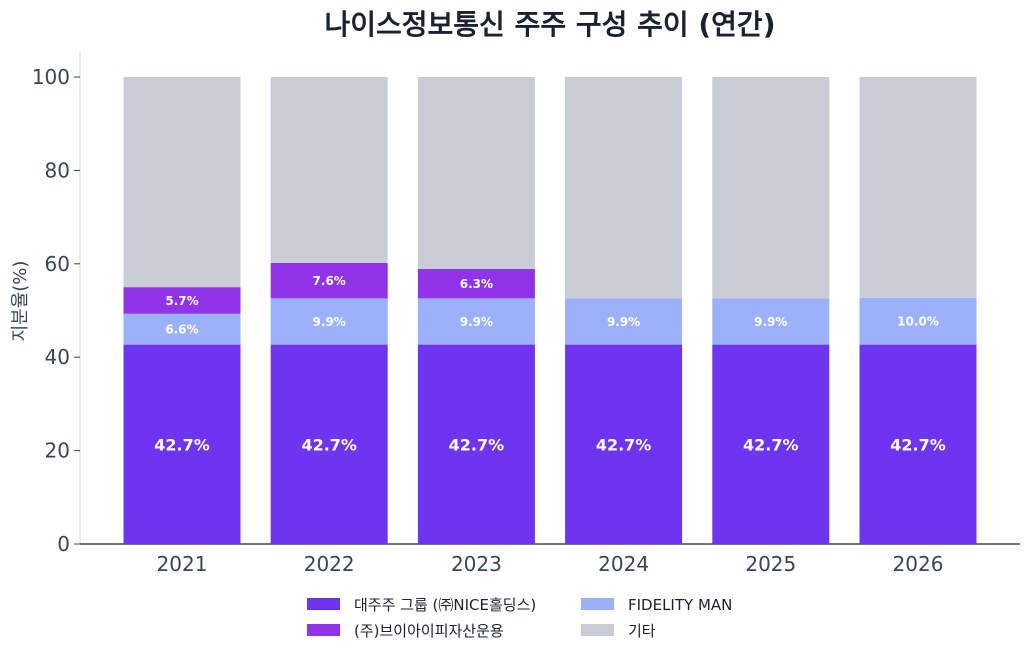 Image resolution: width=1030 pixels, height=657 pixels. Describe the element at coordinates (623, 564) in the screenshot. I see `x-tick-label: 2024` at that location.